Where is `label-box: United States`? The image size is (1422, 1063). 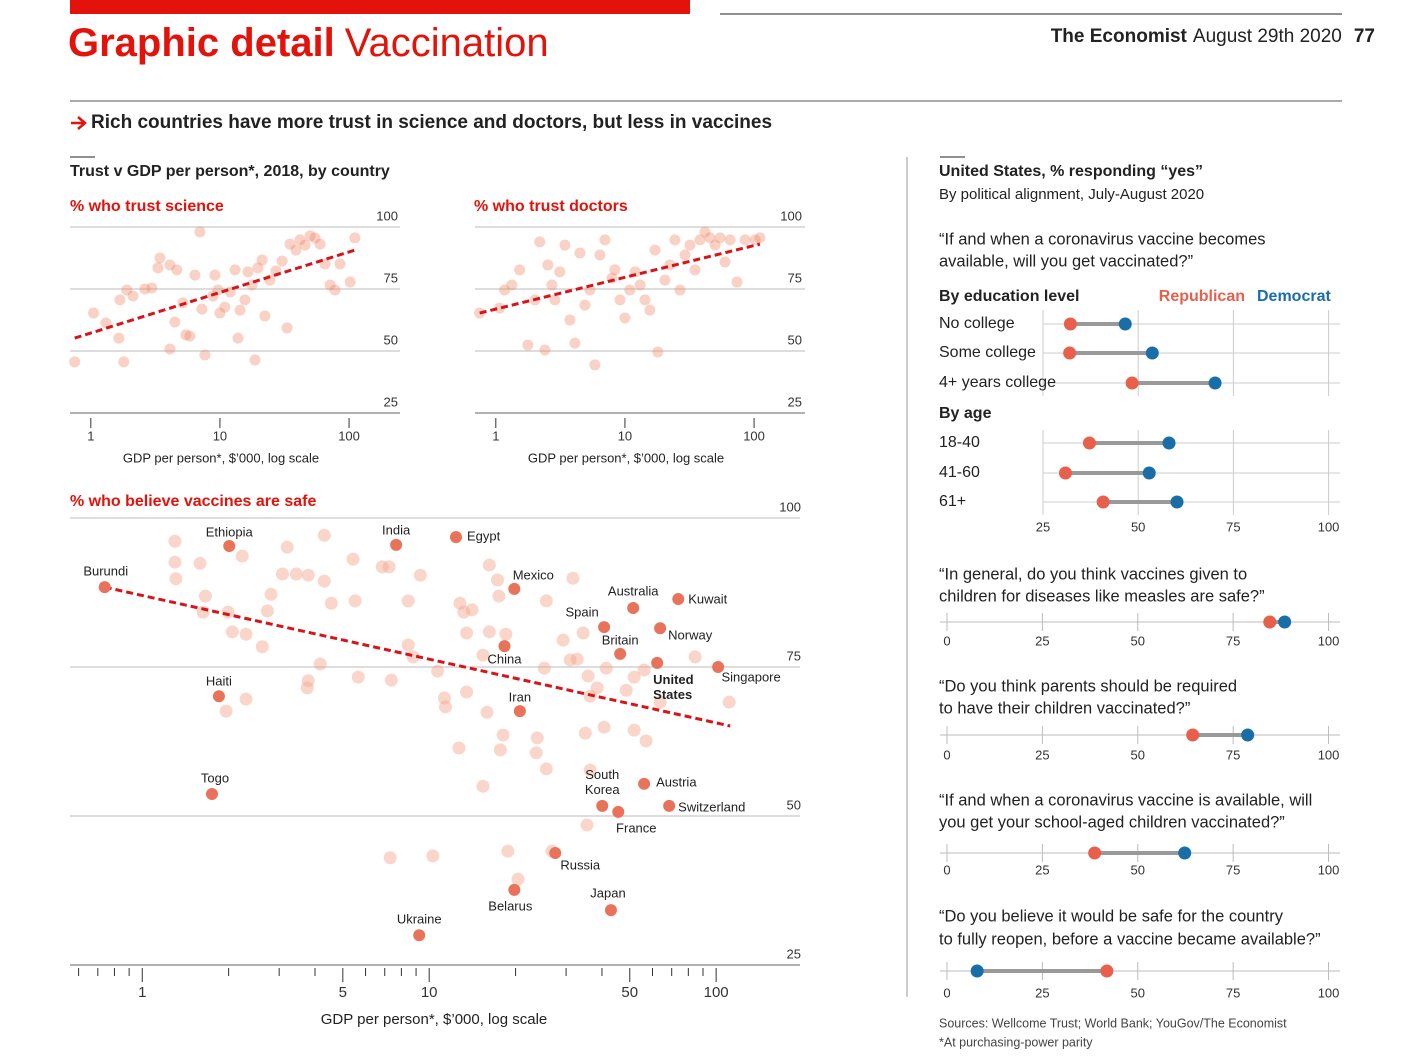
label-box: United States is located at coordinates (673, 686).